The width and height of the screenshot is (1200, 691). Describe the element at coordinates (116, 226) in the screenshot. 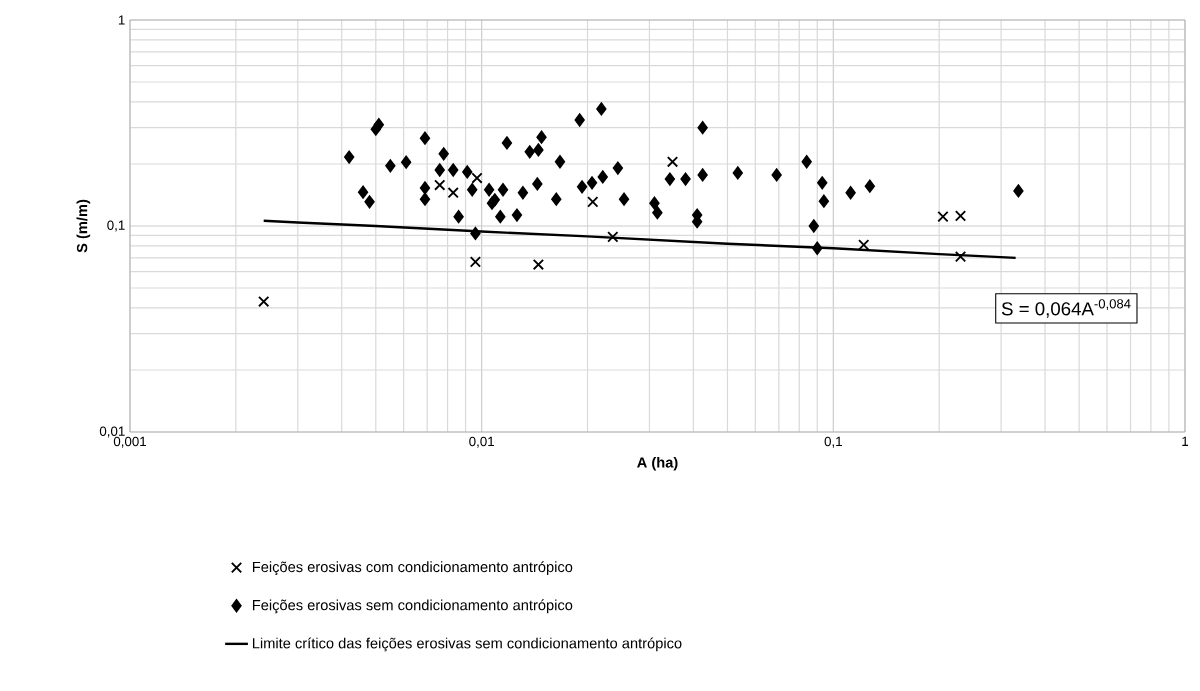

I see `y-tick-label: 0,1` at that location.